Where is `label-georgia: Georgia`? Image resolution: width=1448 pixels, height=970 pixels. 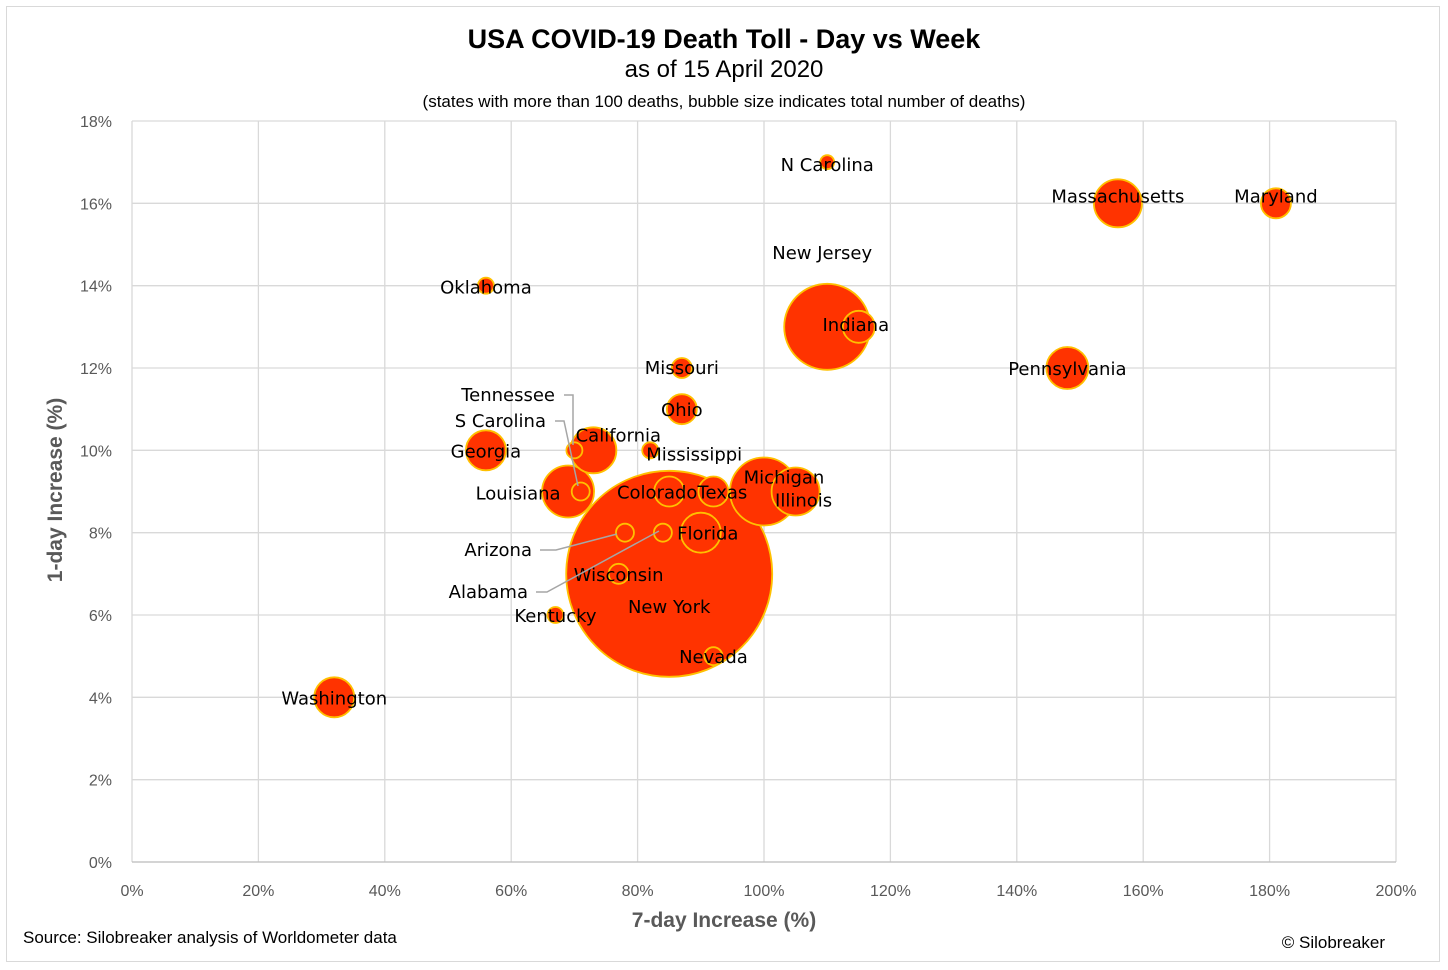
label-georgia: Georgia is located at coordinates (486, 451).